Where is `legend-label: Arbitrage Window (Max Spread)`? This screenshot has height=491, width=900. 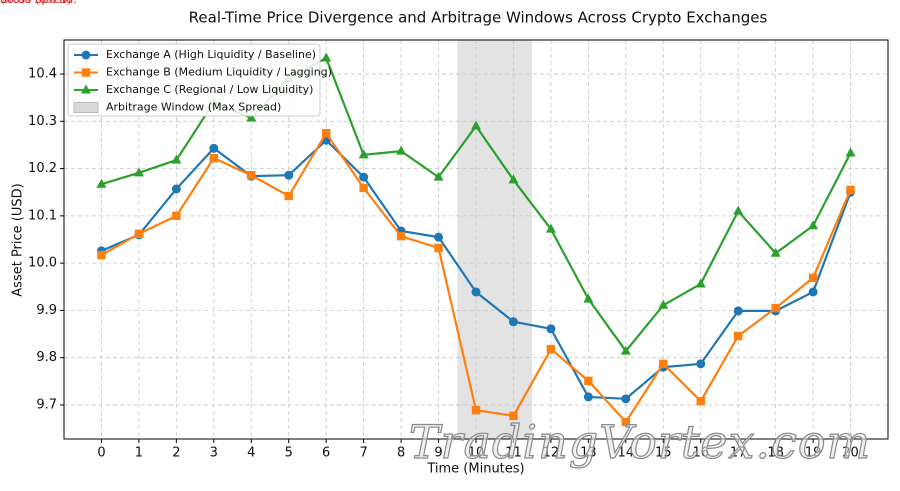
legend-label: Arbitrage Window (Max Spread) is located at coordinates (193, 107).